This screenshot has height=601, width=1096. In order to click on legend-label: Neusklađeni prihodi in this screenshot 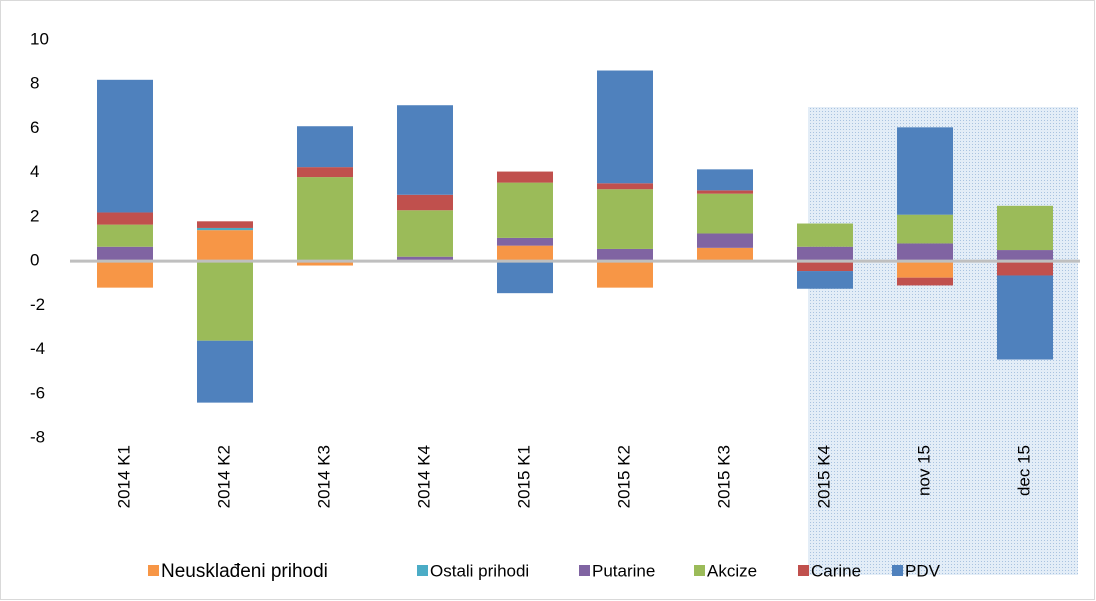, I will do `click(244, 571)`.